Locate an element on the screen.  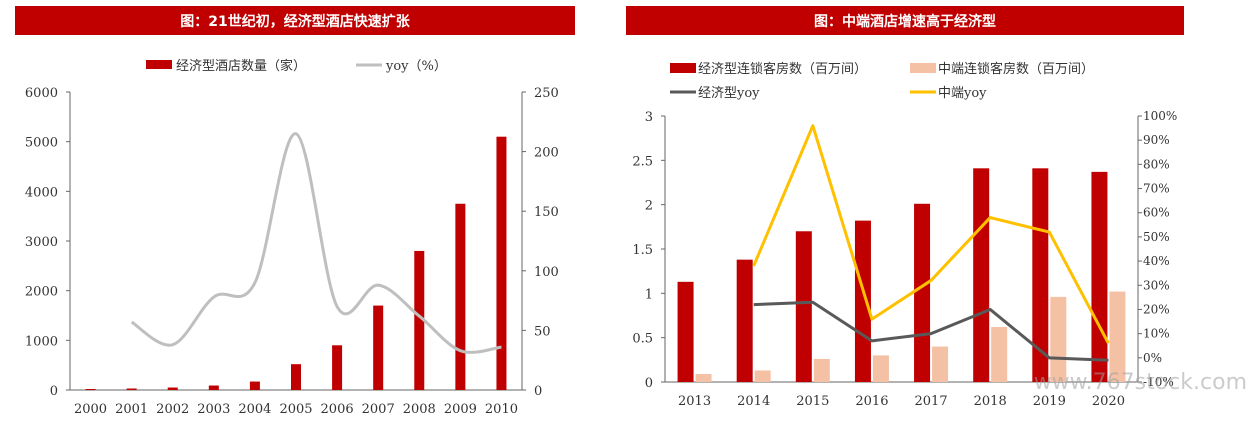
x-tick-label: 2019 is located at coordinates (1049, 401).